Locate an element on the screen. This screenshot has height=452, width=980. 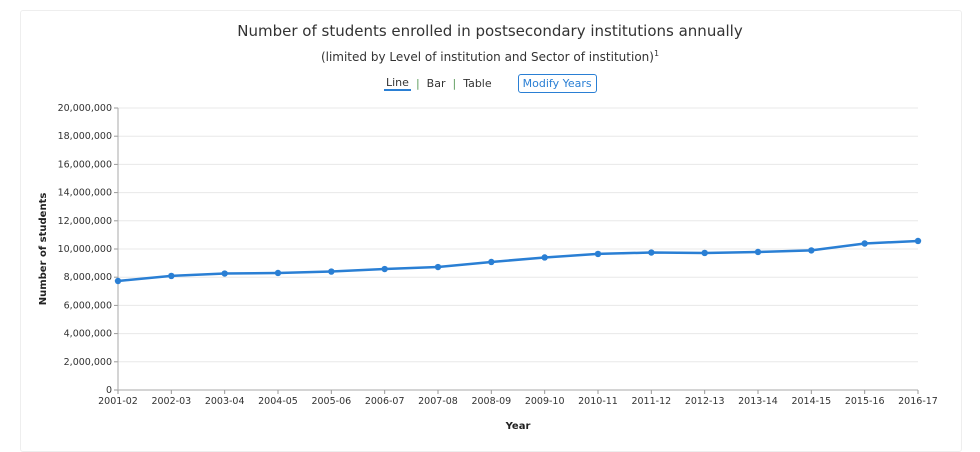
tab-bar: Bar is located at coordinates (436, 83).